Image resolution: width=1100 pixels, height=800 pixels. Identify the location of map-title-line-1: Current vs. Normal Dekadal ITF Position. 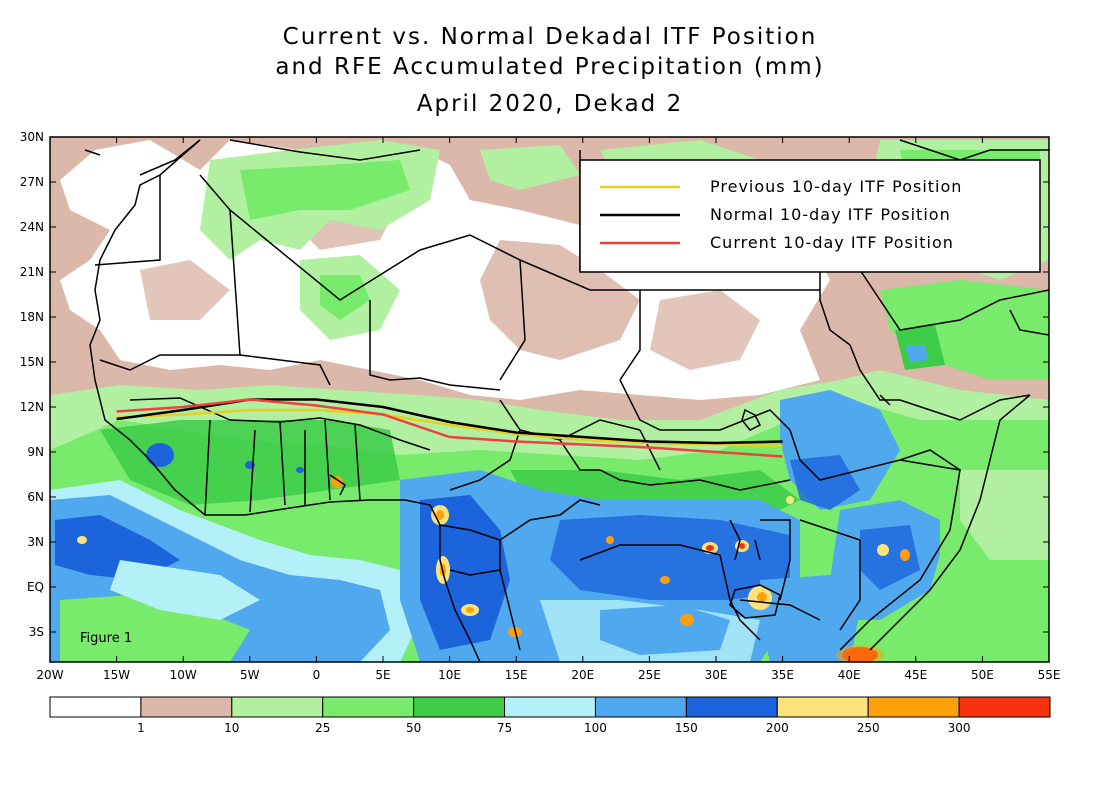
(550, 37).